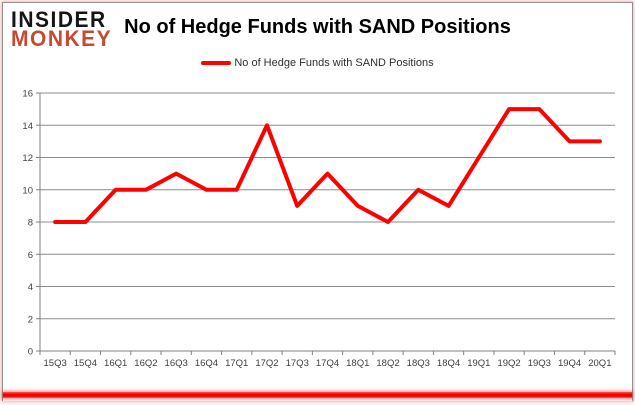 The width and height of the screenshot is (635, 405). What do you see at coordinates (206, 363) in the screenshot?
I see `x-tick-label: 16Q4` at bounding box center [206, 363].